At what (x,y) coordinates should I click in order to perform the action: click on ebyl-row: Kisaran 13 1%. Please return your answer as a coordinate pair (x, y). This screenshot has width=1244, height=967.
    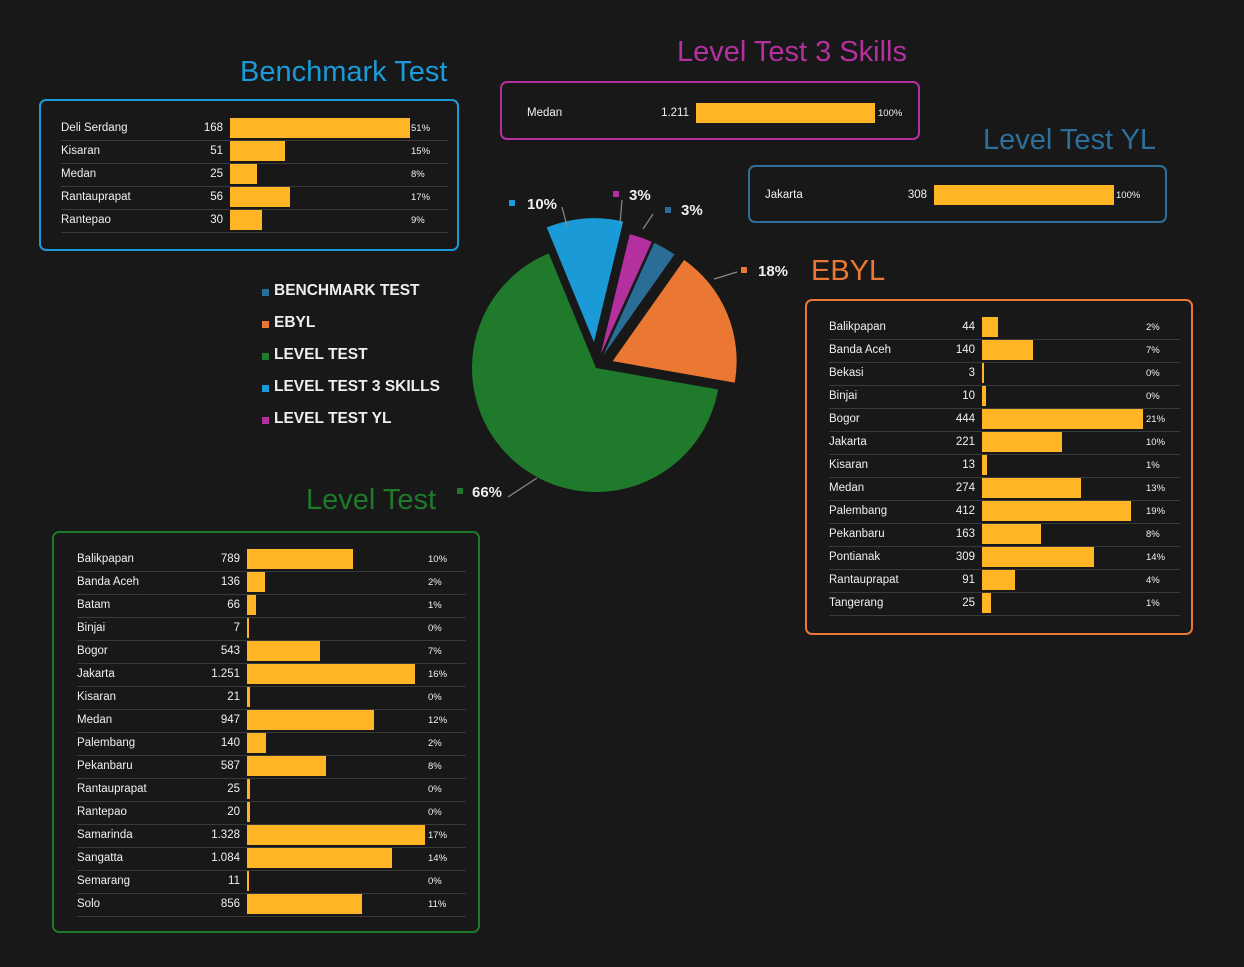
    Looking at the image, I should click on (1004, 466).